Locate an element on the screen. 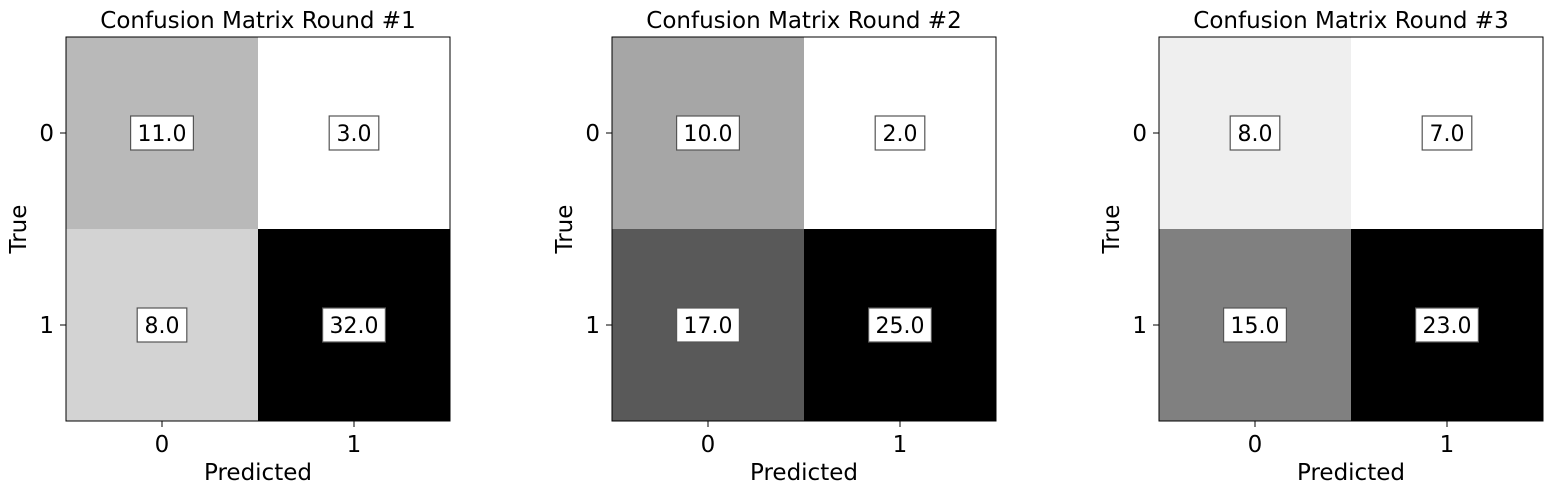  cell-value-label: 25.0 is located at coordinates (900, 326).